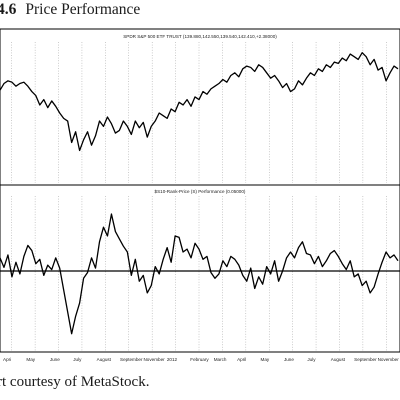  Describe the element at coordinates (220, 359) in the screenshot. I see `x-tick-label: March` at that location.